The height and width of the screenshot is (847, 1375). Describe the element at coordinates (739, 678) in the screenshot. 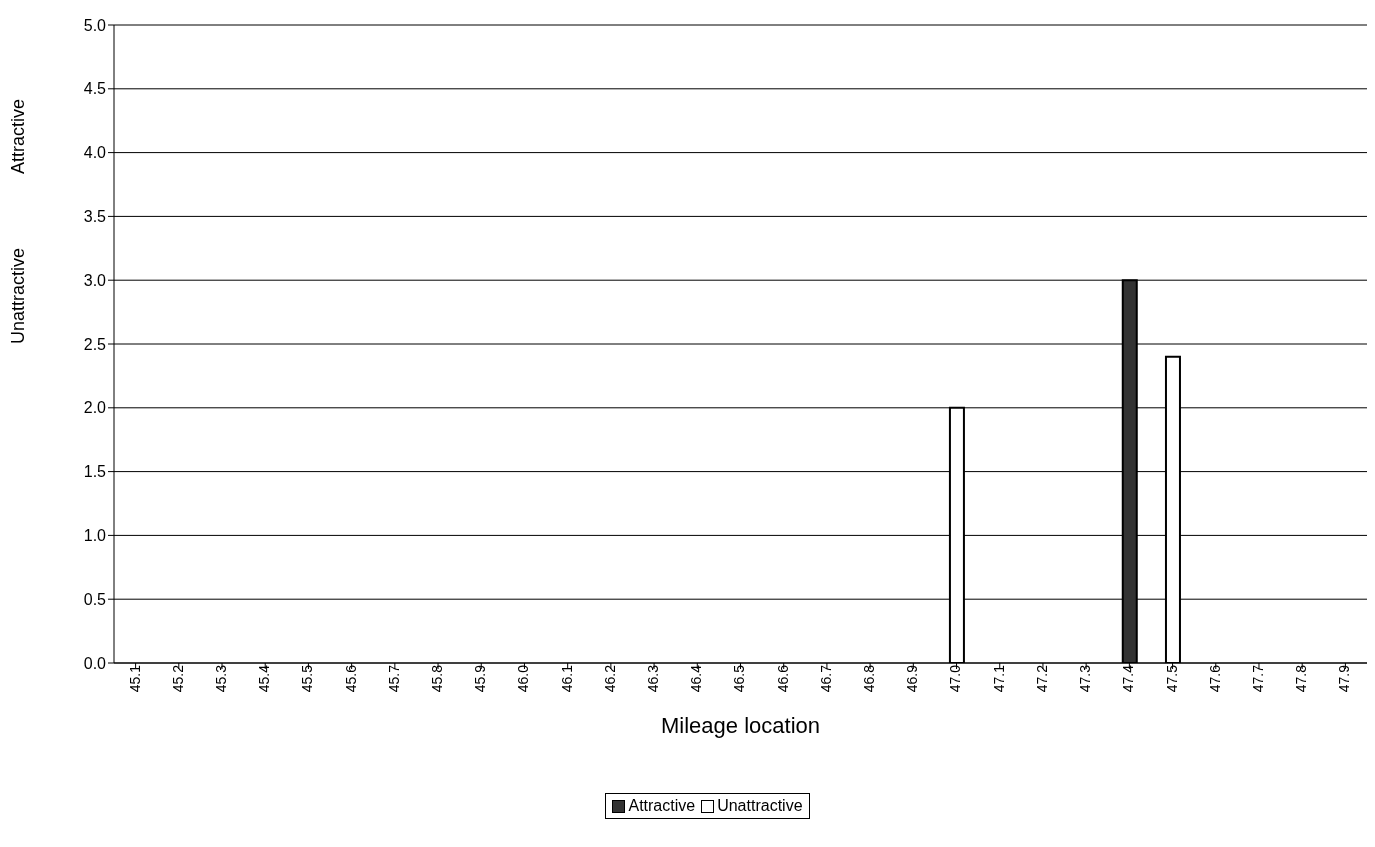

I see `x-tick-label: 46.5` at that location.